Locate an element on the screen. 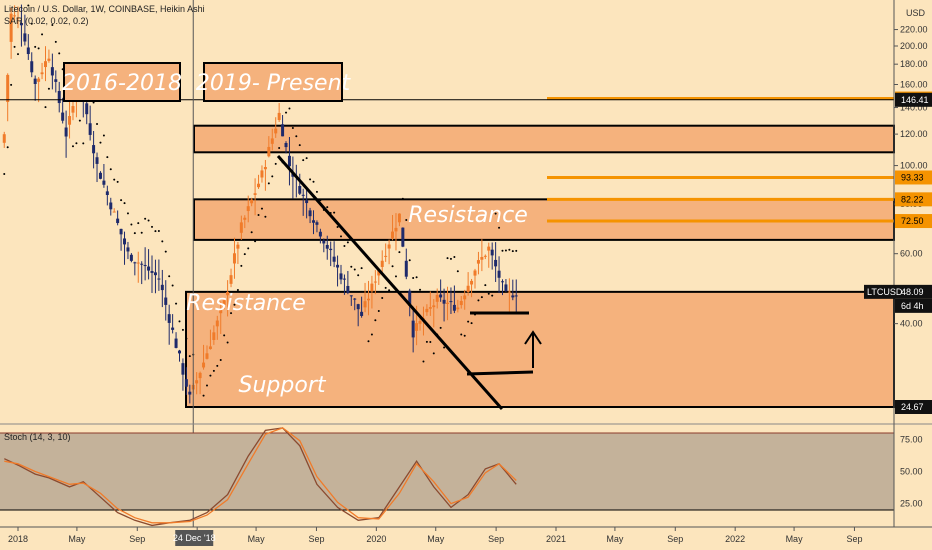 The image size is (932, 550). zone-label-2: Support is located at coordinates (283, 385).